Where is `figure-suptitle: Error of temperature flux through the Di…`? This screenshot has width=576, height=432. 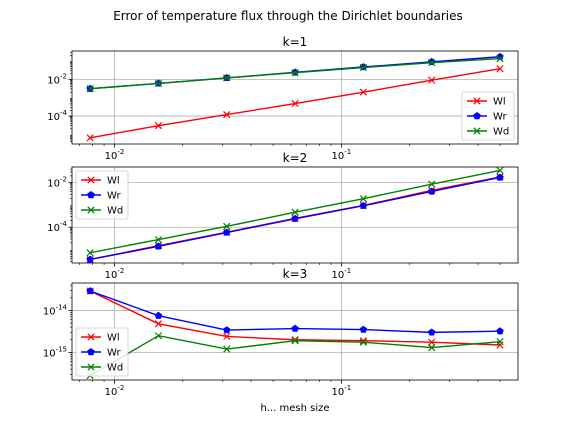 figure-suptitle: Error of temperature flux through the Di… is located at coordinates (288, 16).